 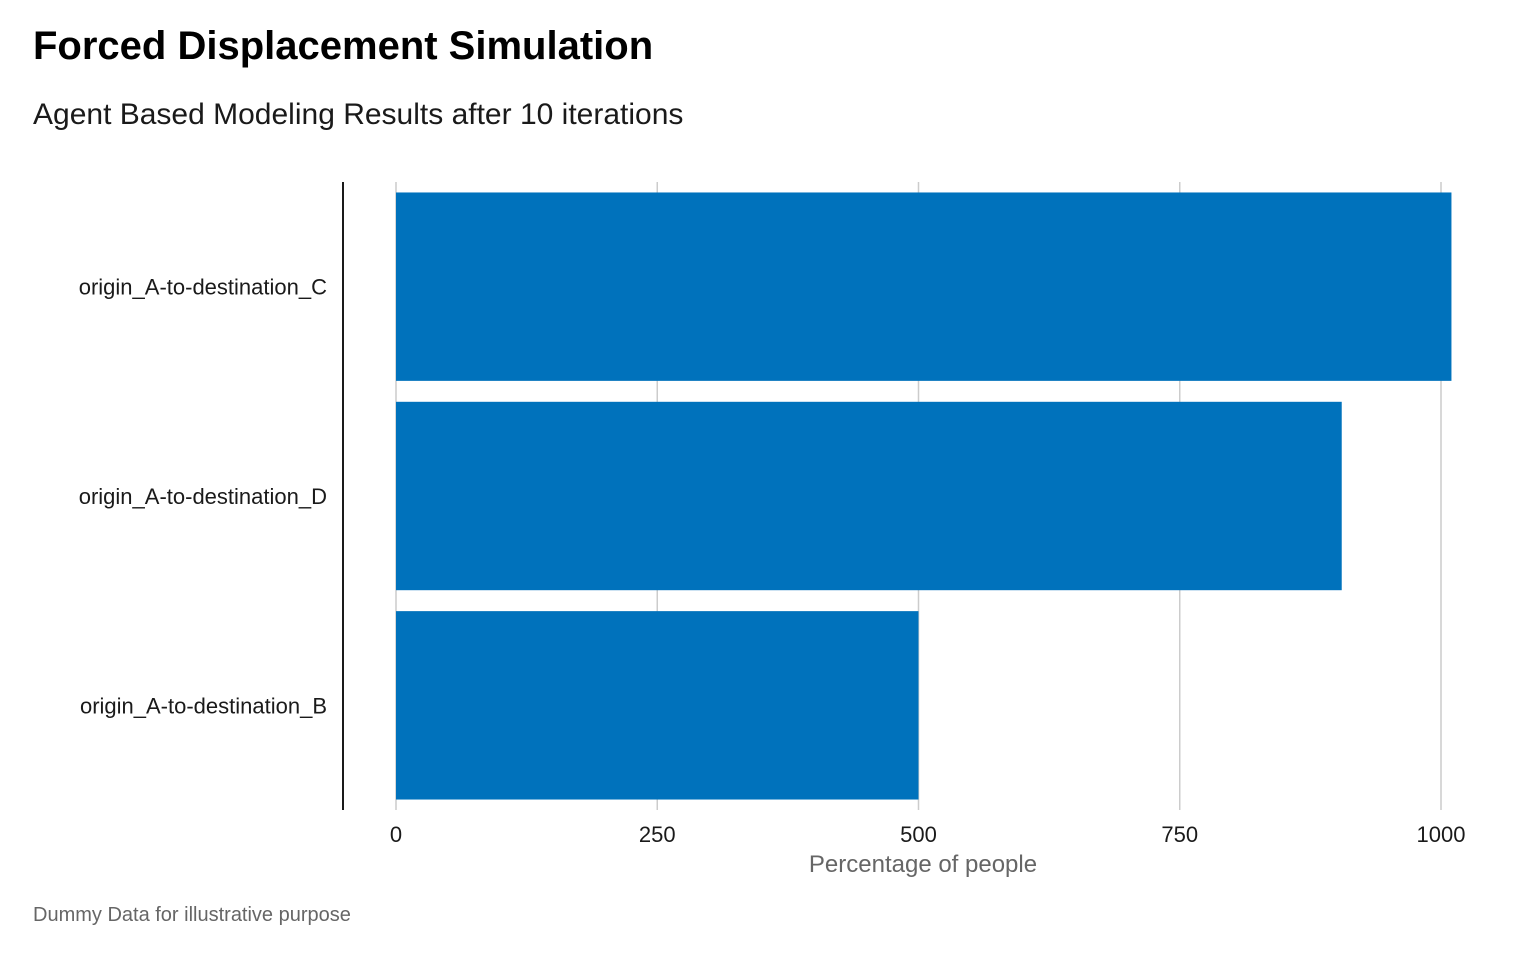 What do you see at coordinates (396, 834) in the screenshot?
I see `x-tick-label: 0` at bounding box center [396, 834].